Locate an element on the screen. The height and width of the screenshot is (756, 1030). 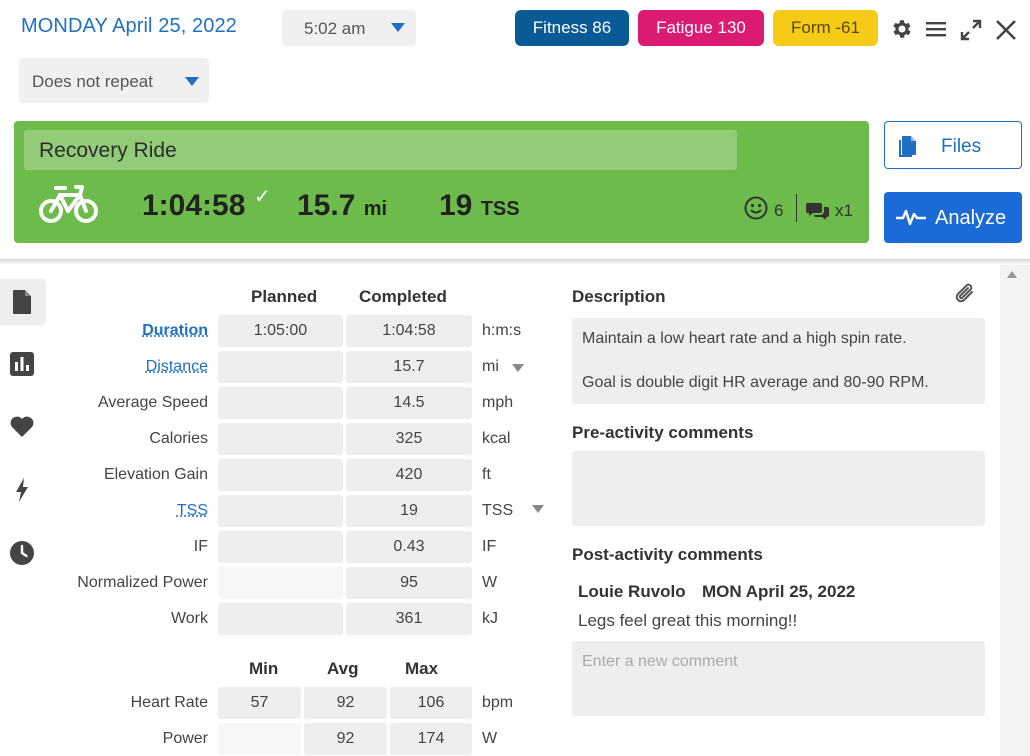
pre-activity-title: Pre-activity comments is located at coordinates (663, 432).